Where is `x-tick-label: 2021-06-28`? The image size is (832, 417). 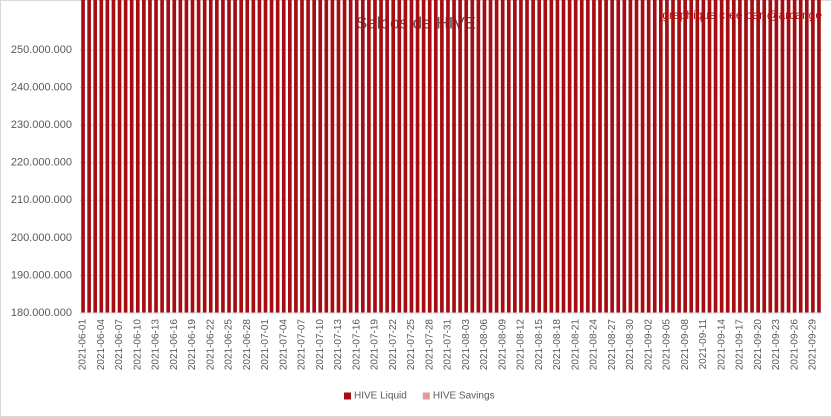 x-tick-label: 2021-06-28 is located at coordinates (247, 345).